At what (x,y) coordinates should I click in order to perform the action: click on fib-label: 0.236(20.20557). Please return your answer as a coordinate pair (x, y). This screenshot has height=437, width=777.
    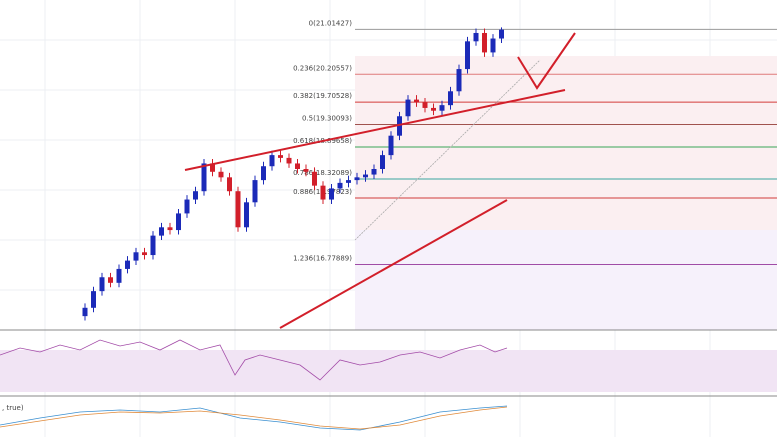
    Looking at the image, I should click on (322, 68).